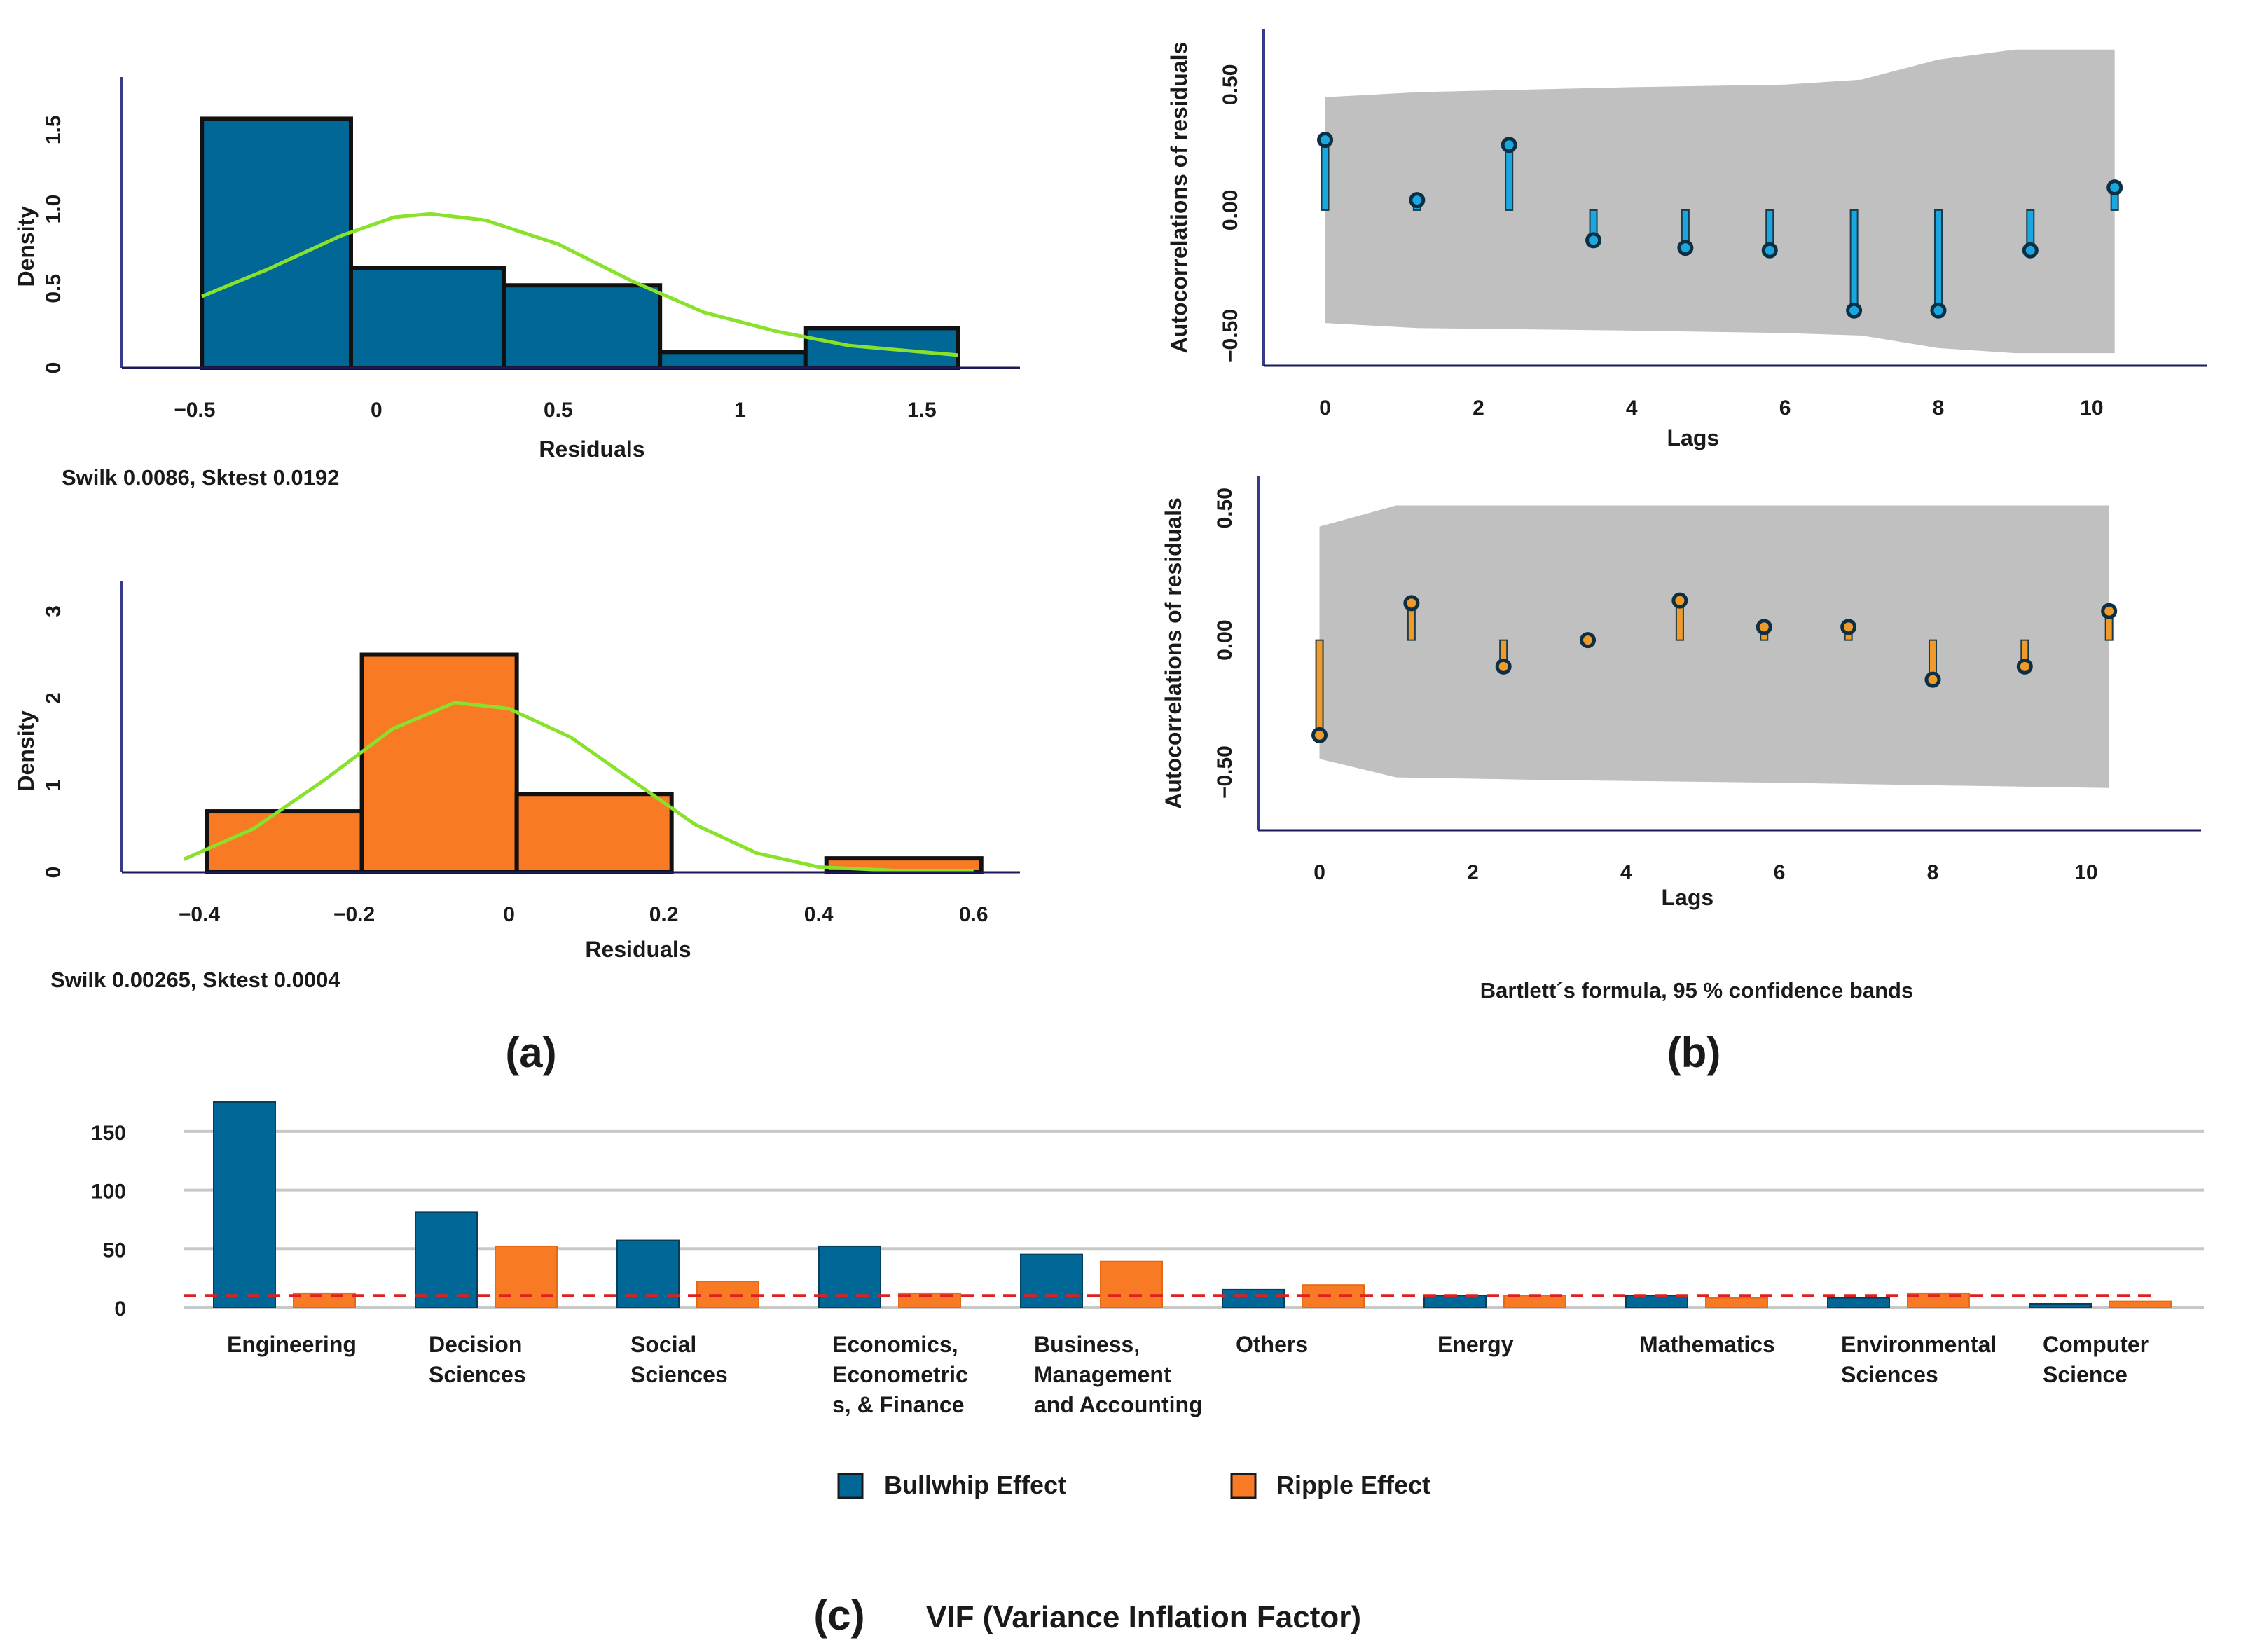 This screenshot has width=2241, height=1652. What do you see at coordinates (900, 1374) in the screenshot?
I see `category-label: Econometric` at bounding box center [900, 1374].